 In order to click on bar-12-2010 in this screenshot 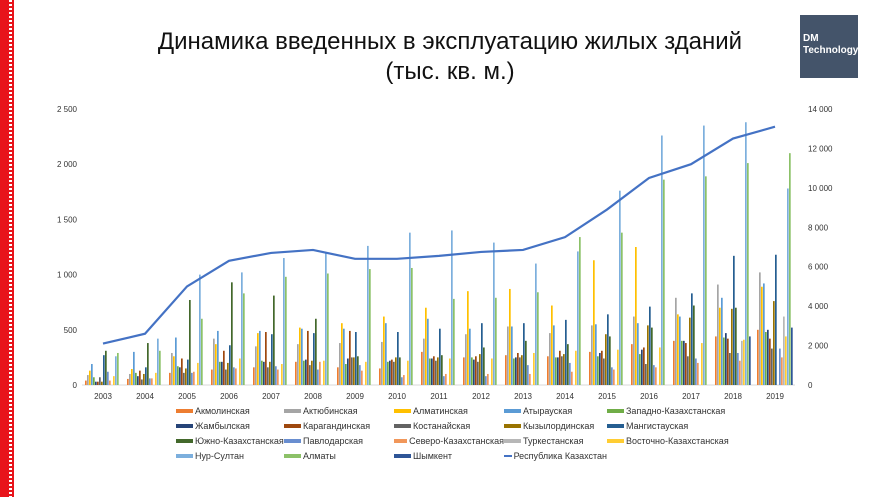, I will do `click(404, 380)`.